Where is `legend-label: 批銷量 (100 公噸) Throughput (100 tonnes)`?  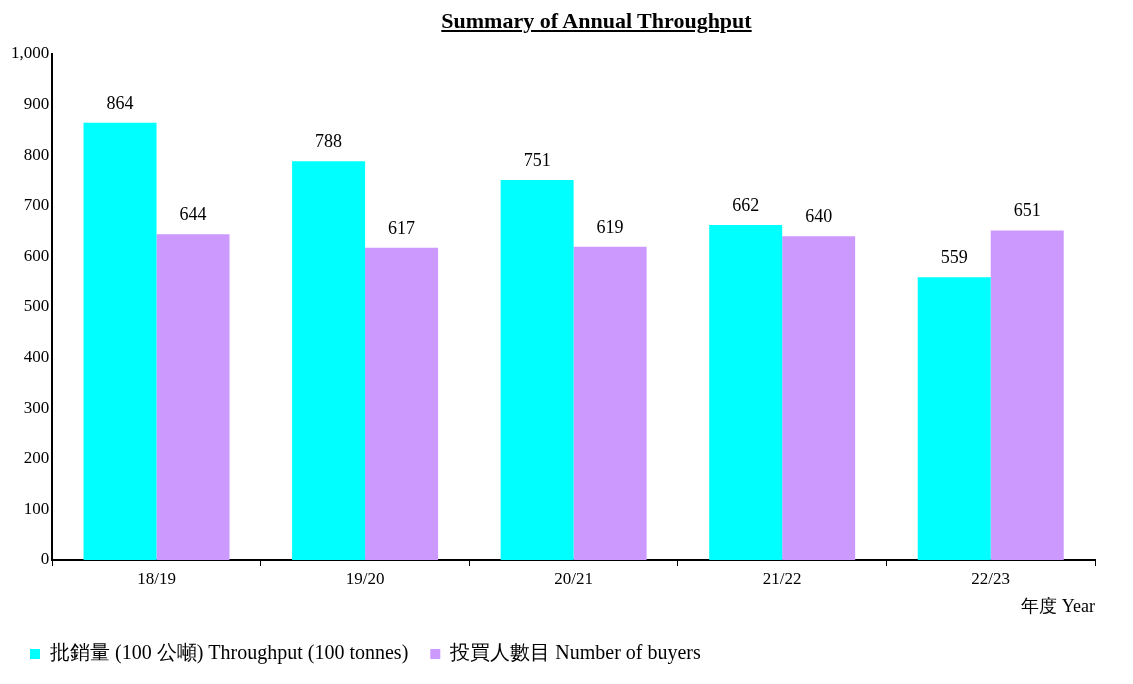
legend-label: 批銷量 (100 公噸) Throughput (100 tonnes) is located at coordinates (229, 653).